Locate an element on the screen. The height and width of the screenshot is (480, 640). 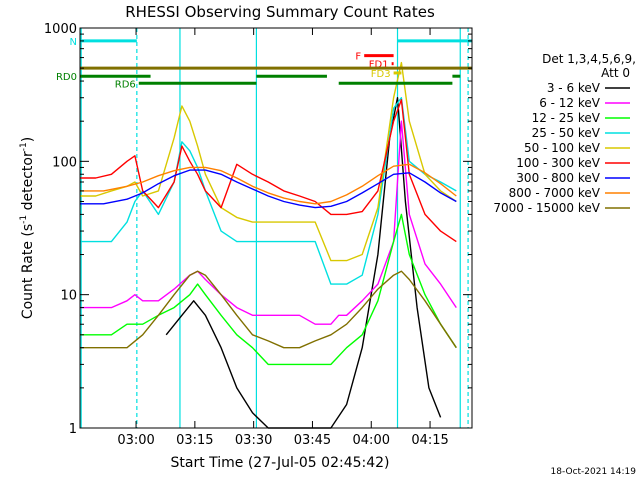
x-tick-label-1: 03:15 is located at coordinates (194, 440).